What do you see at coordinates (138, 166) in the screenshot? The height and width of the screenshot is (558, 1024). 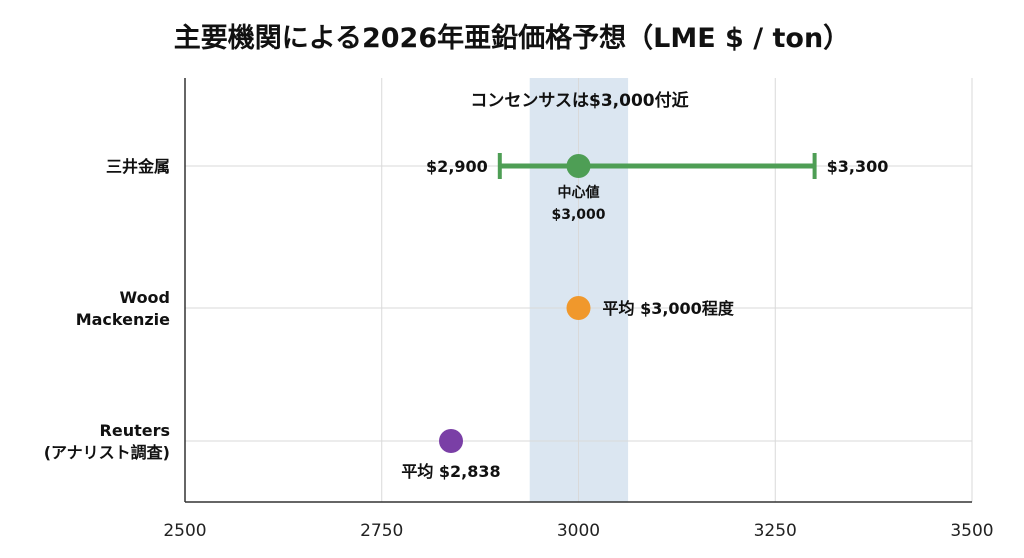 I see `y-category-label: 三井金属` at bounding box center [138, 166].